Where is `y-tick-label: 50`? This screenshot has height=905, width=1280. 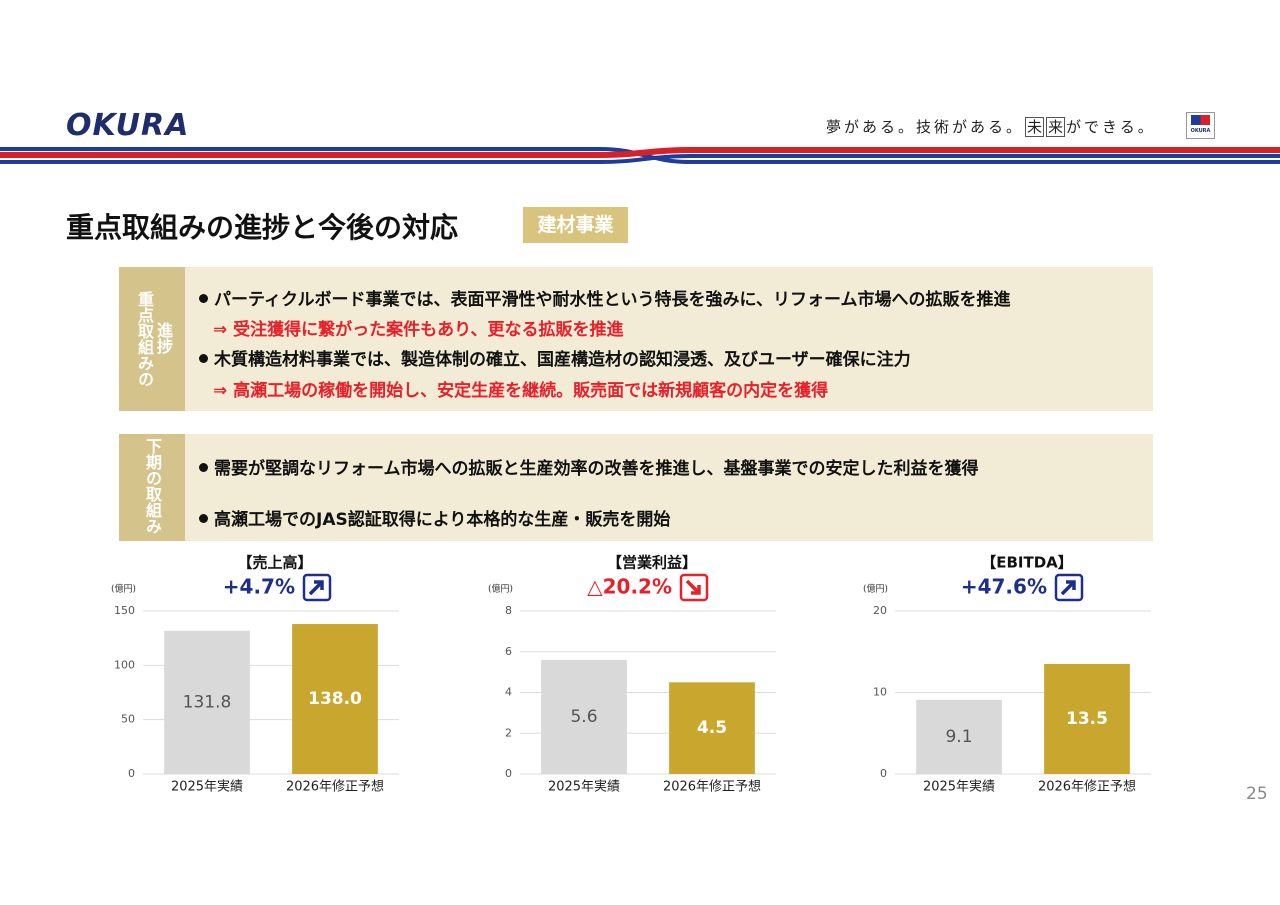 y-tick-label: 50 is located at coordinates (128, 719).